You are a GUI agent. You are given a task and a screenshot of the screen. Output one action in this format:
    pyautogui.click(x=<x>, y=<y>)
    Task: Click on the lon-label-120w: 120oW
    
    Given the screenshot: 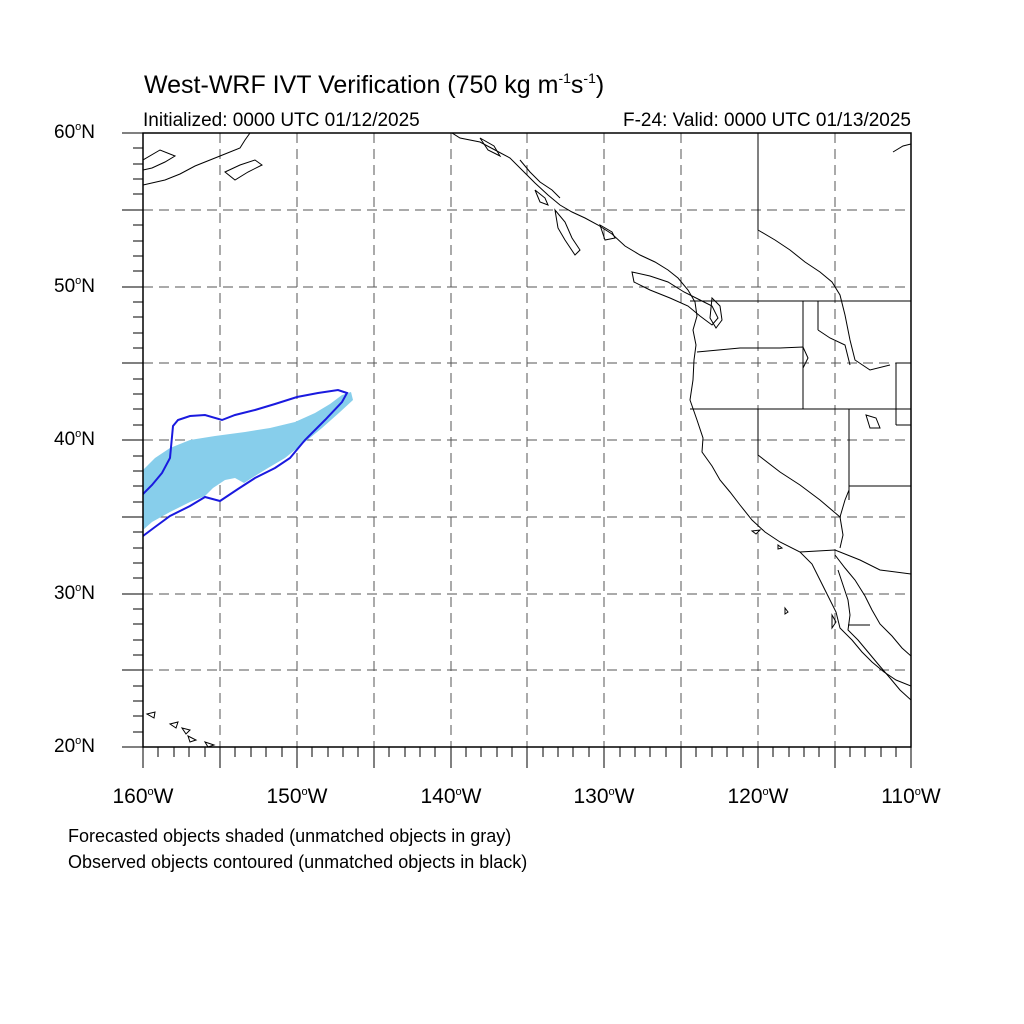 What is the action you would take?
    pyautogui.click(x=758, y=796)
    